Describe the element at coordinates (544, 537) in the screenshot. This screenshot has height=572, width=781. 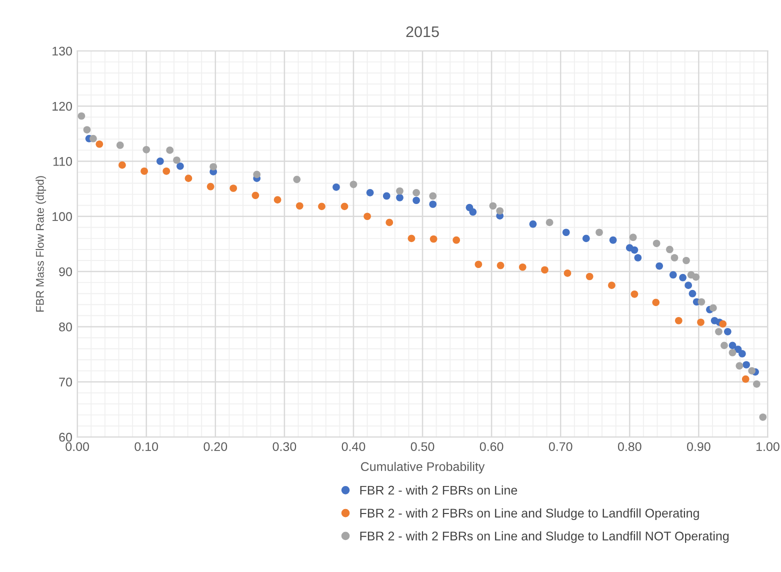
I see `legend-label: FBR 2 - with 2 FBRs on Line and Sludge to Landfill NOT Operating` at that location.